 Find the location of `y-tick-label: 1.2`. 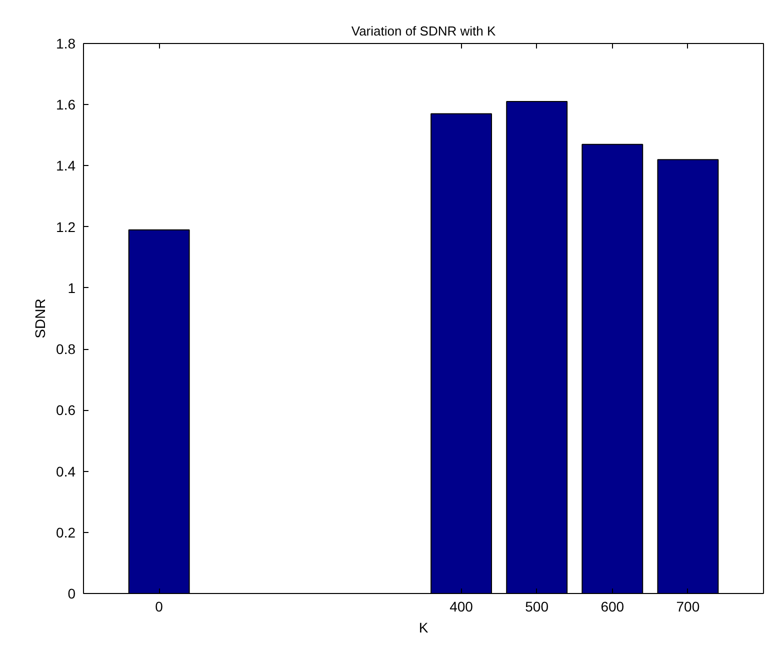

y-tick-label: 1.2 is located at coordinates (66, 226).